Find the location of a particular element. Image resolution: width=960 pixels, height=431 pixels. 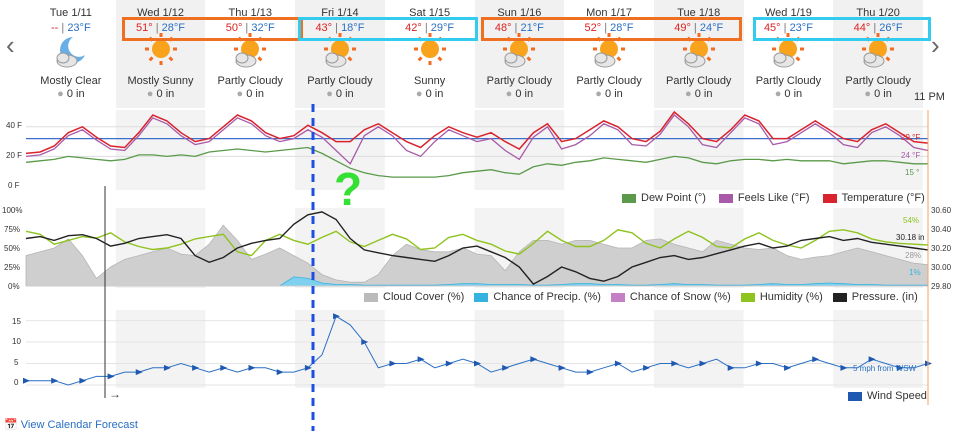

legend-dew: Dew Point (°) is located at coordinates (673, 198).